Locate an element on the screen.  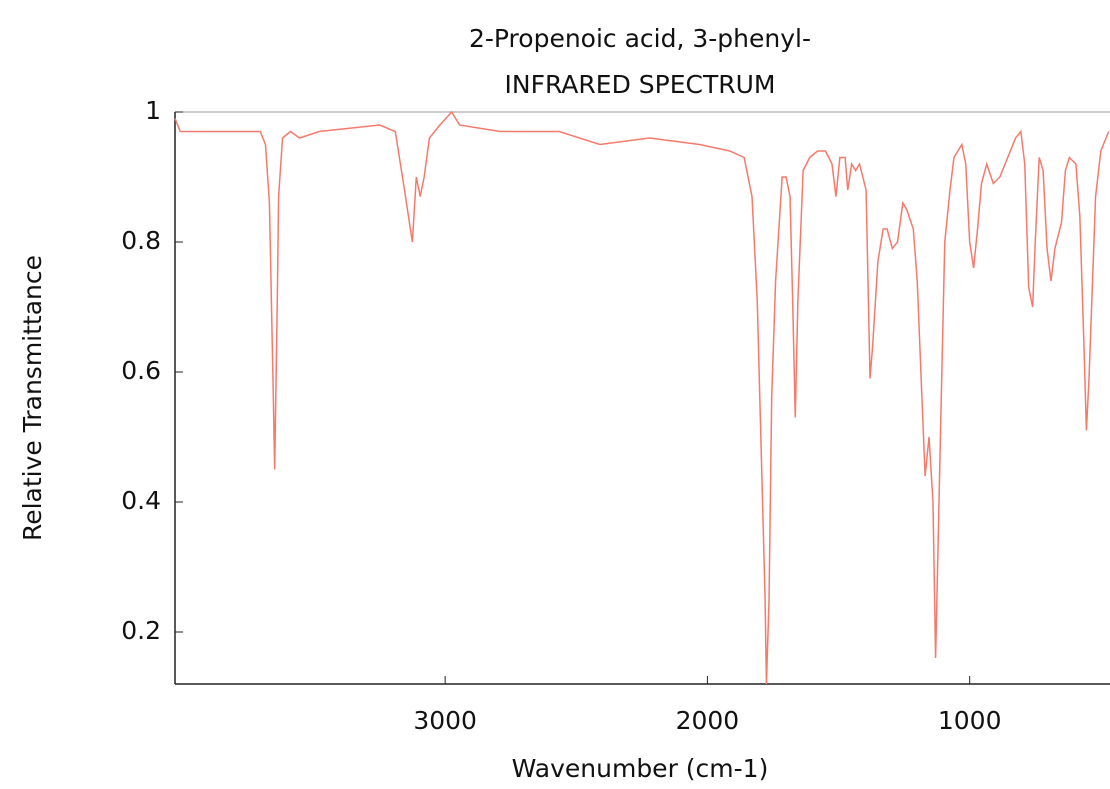
x-tick-label: 1000 is located at coordinates (970, 720).